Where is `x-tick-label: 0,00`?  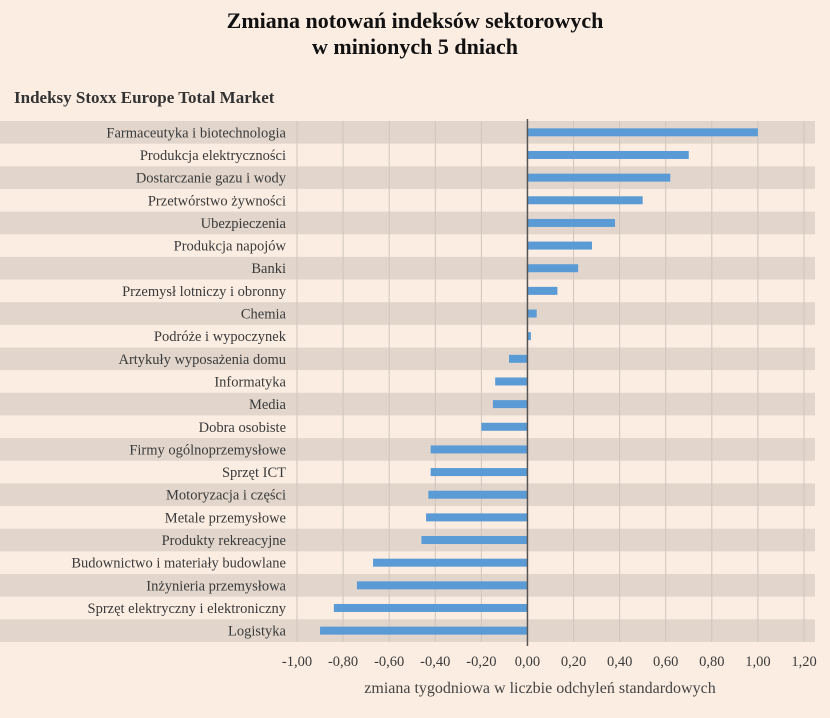 x-tick-label: 0,00 is located at coordinates (527, 662).